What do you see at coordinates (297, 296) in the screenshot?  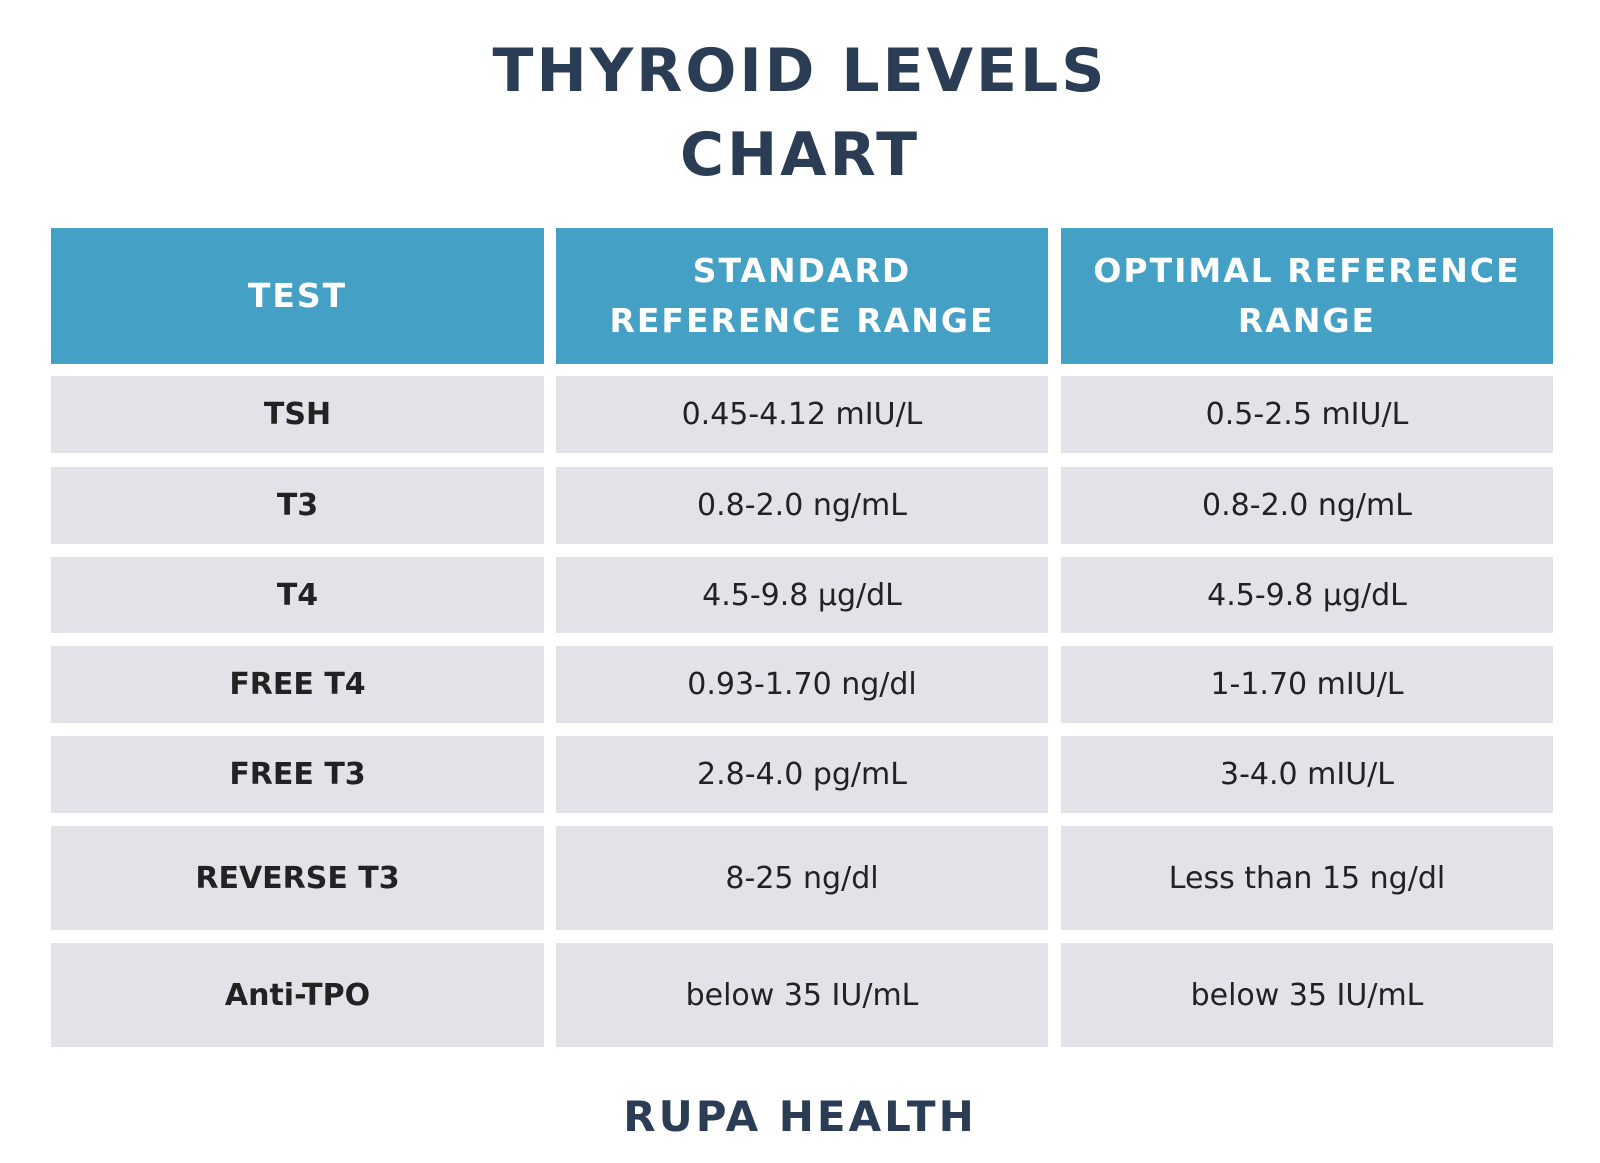 I see `column-header: TEST` at bounding box center [297, 296].